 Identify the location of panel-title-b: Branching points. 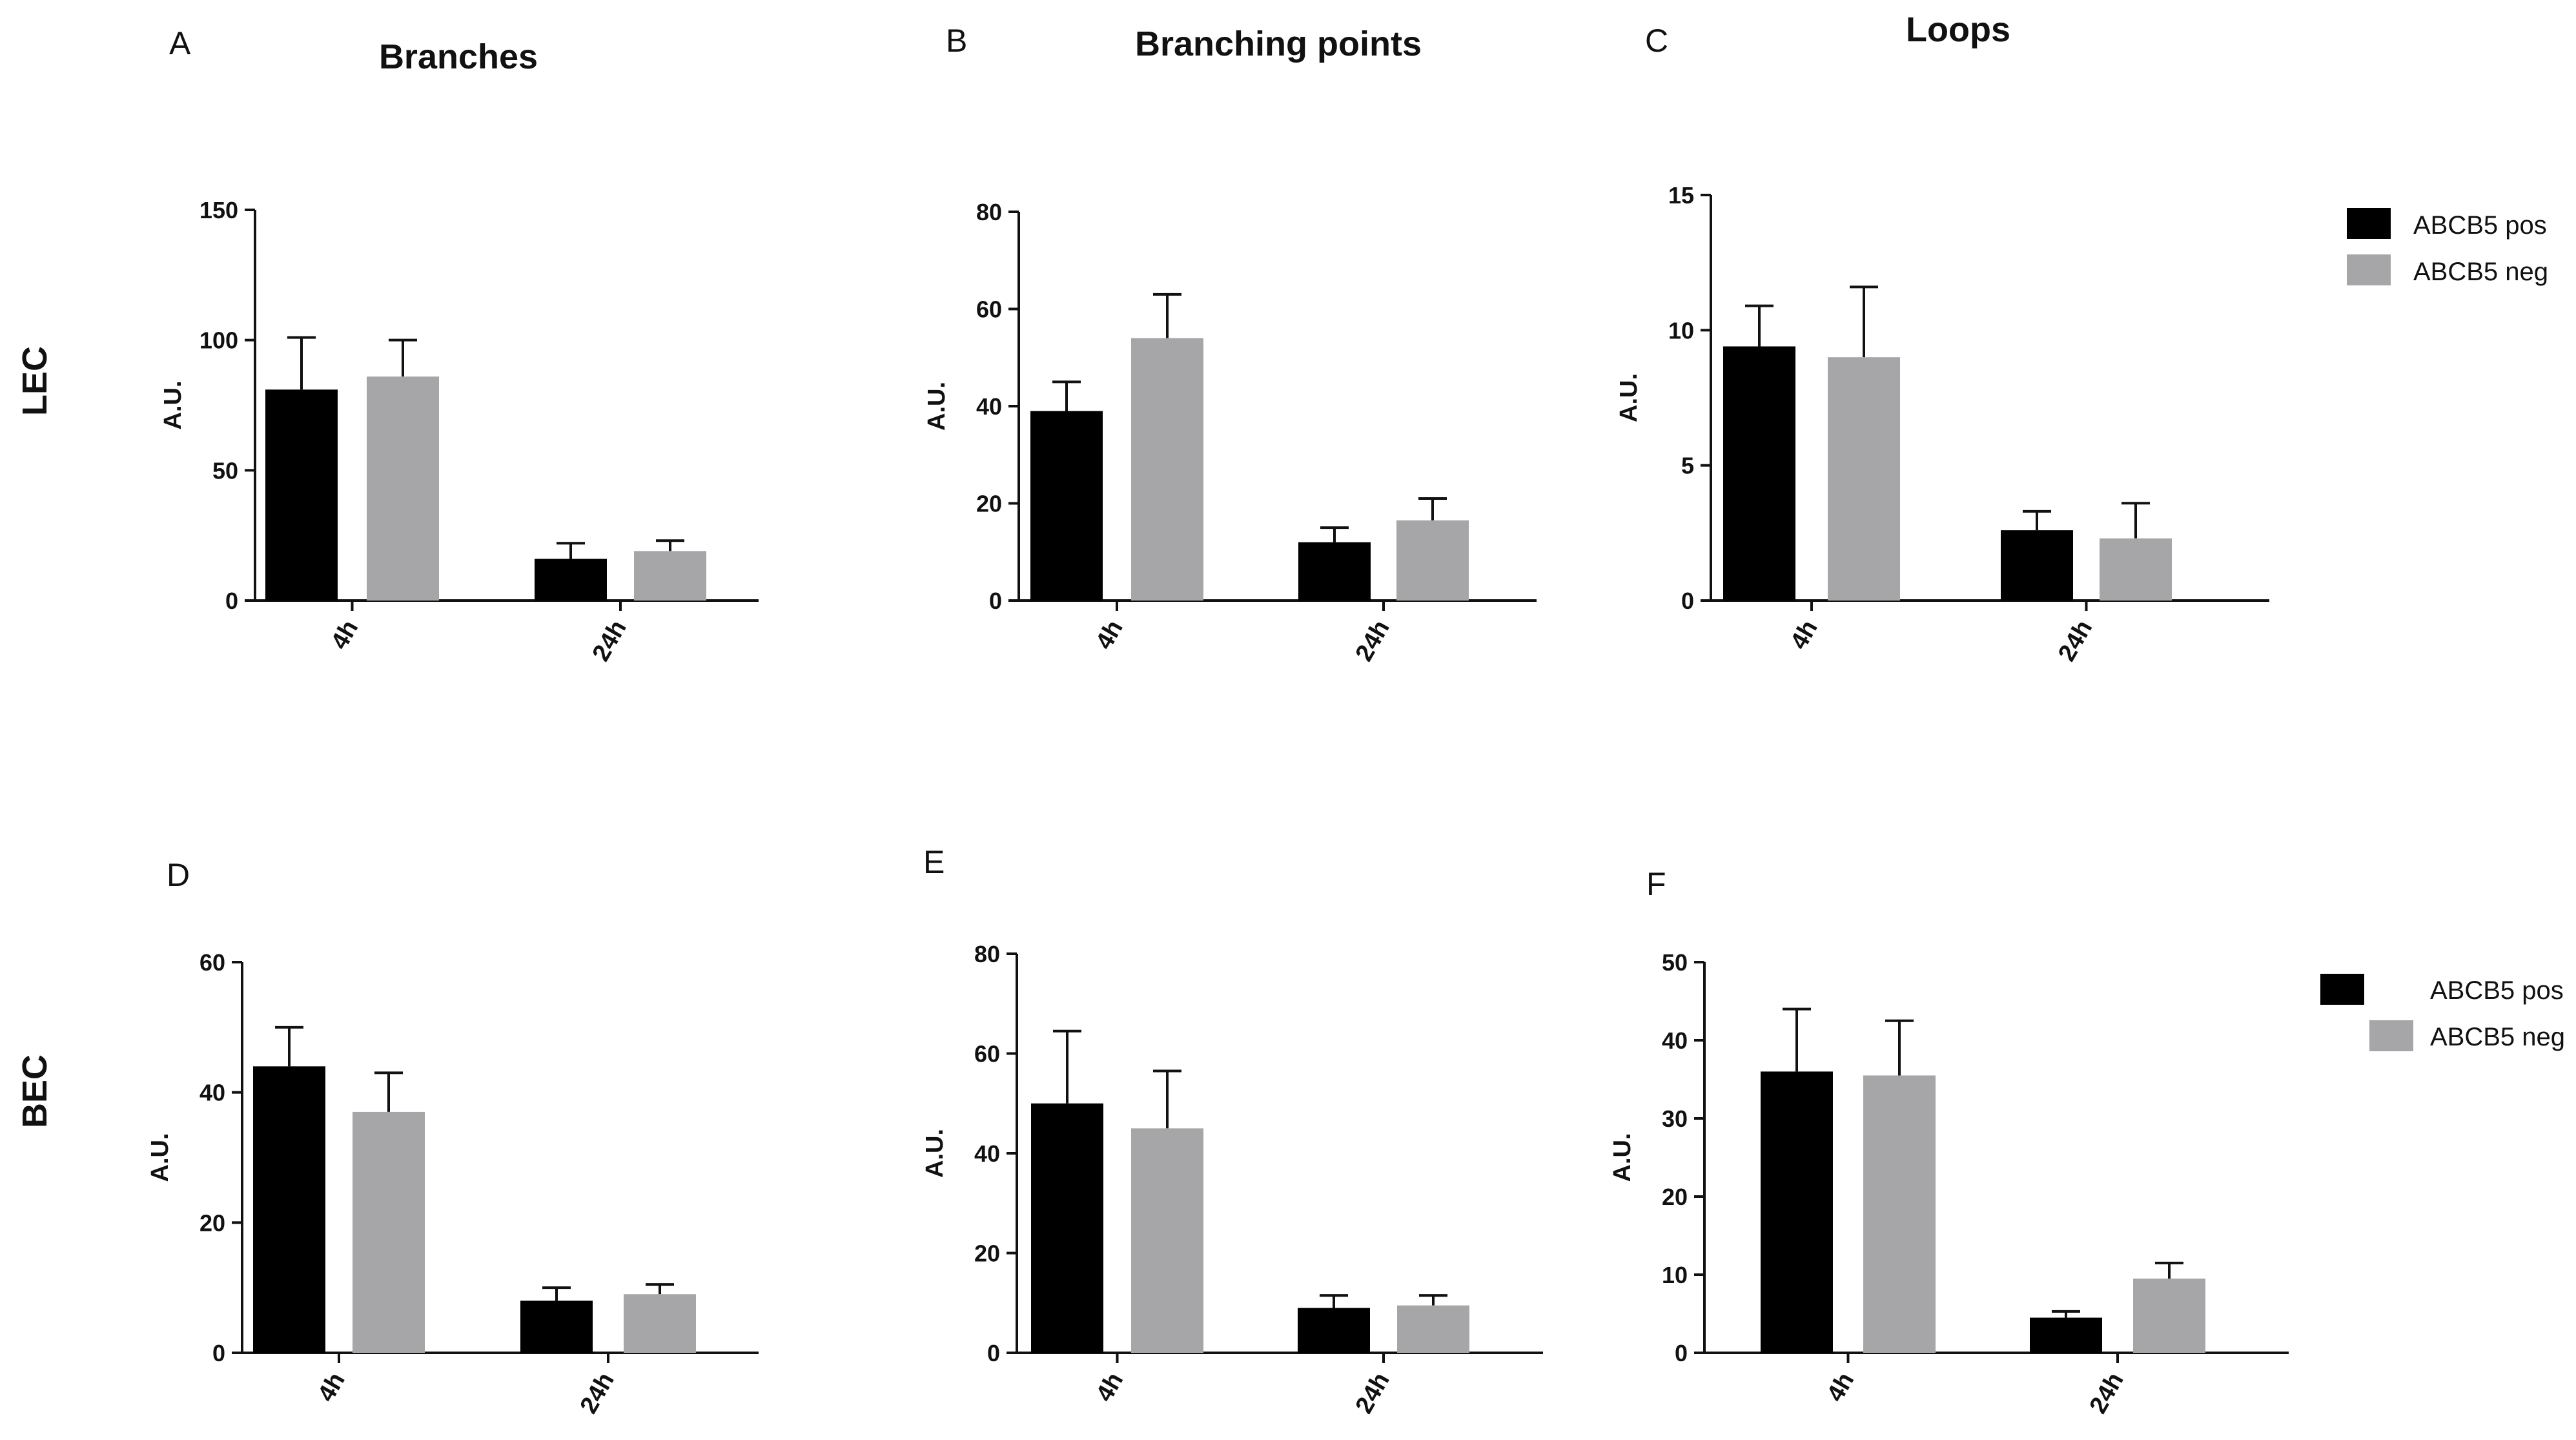
(1279, 44).